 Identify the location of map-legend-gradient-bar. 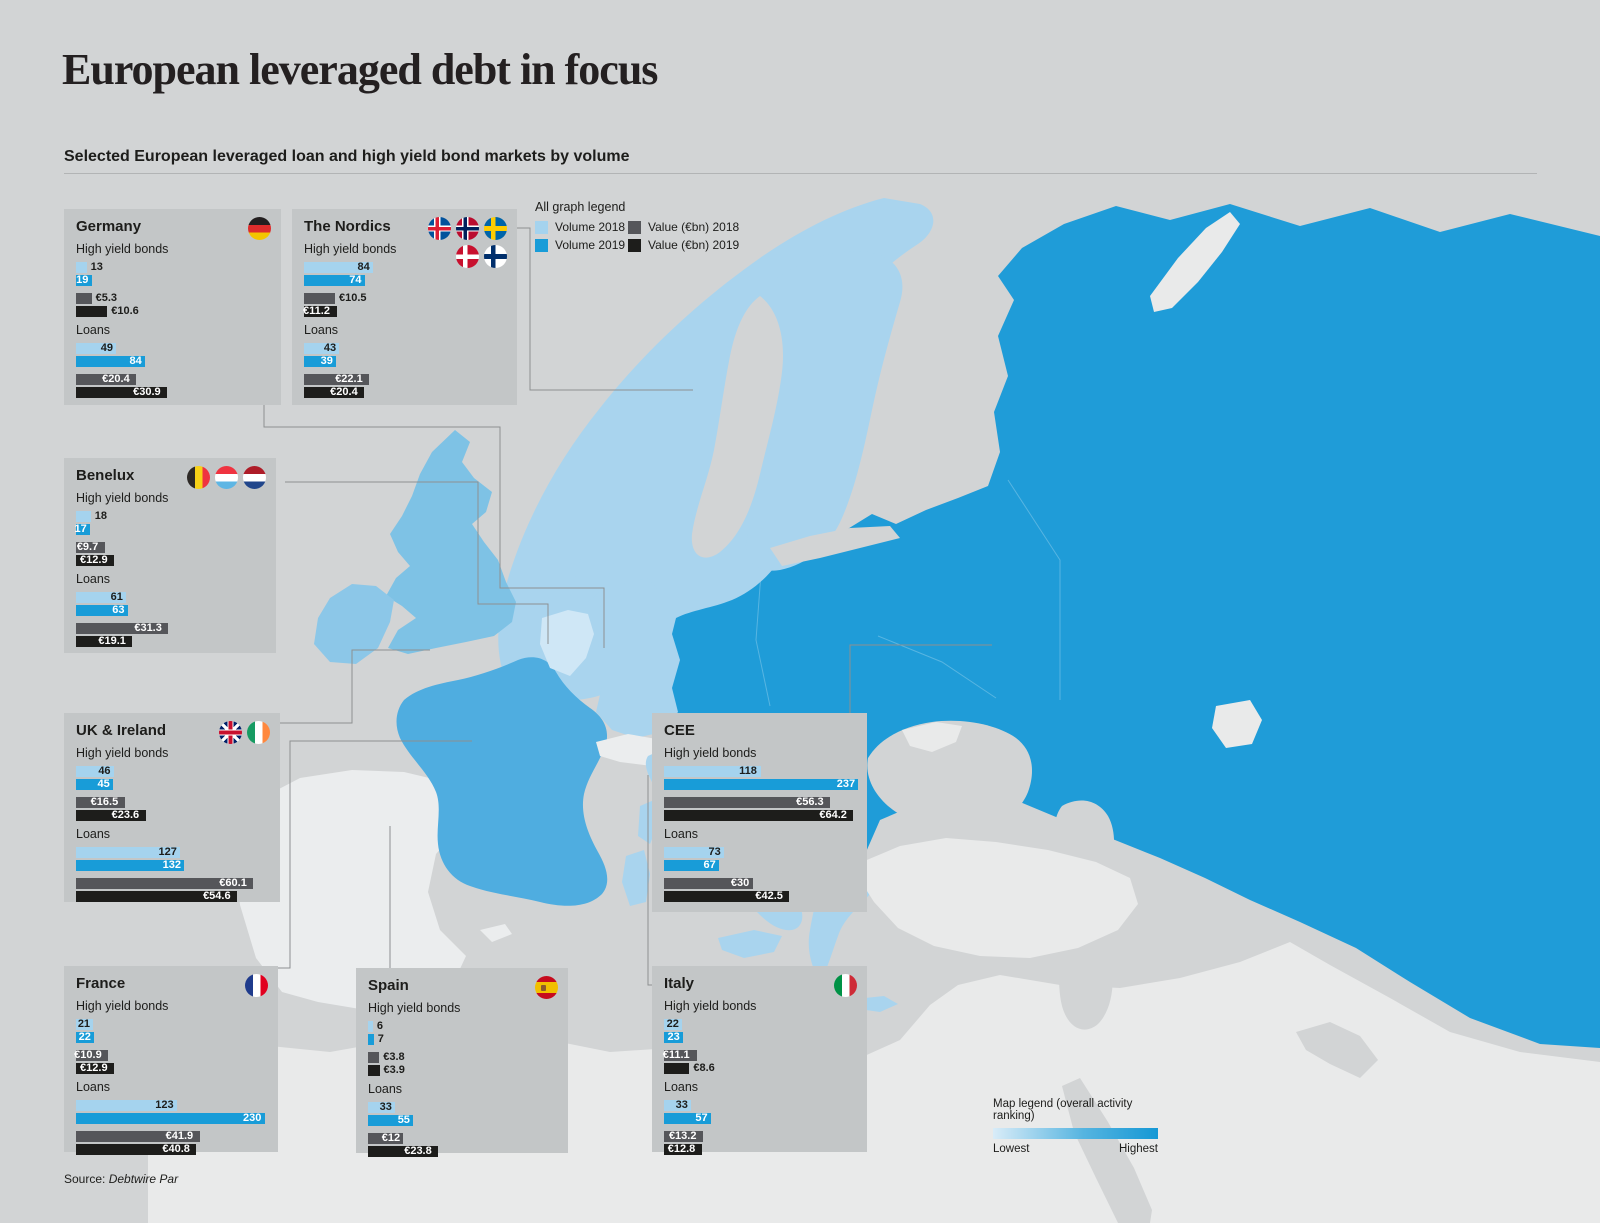
(1075, 1133).